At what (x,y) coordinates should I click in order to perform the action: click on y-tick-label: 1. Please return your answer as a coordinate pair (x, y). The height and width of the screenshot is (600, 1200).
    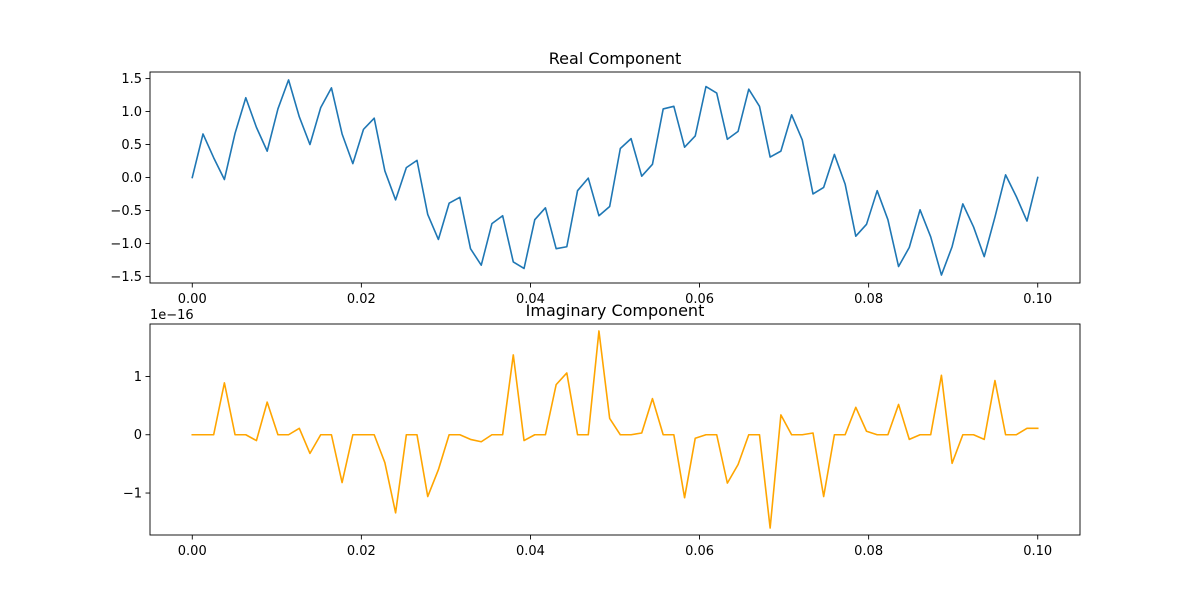
    Looking at the image, I should click on (138, 377).